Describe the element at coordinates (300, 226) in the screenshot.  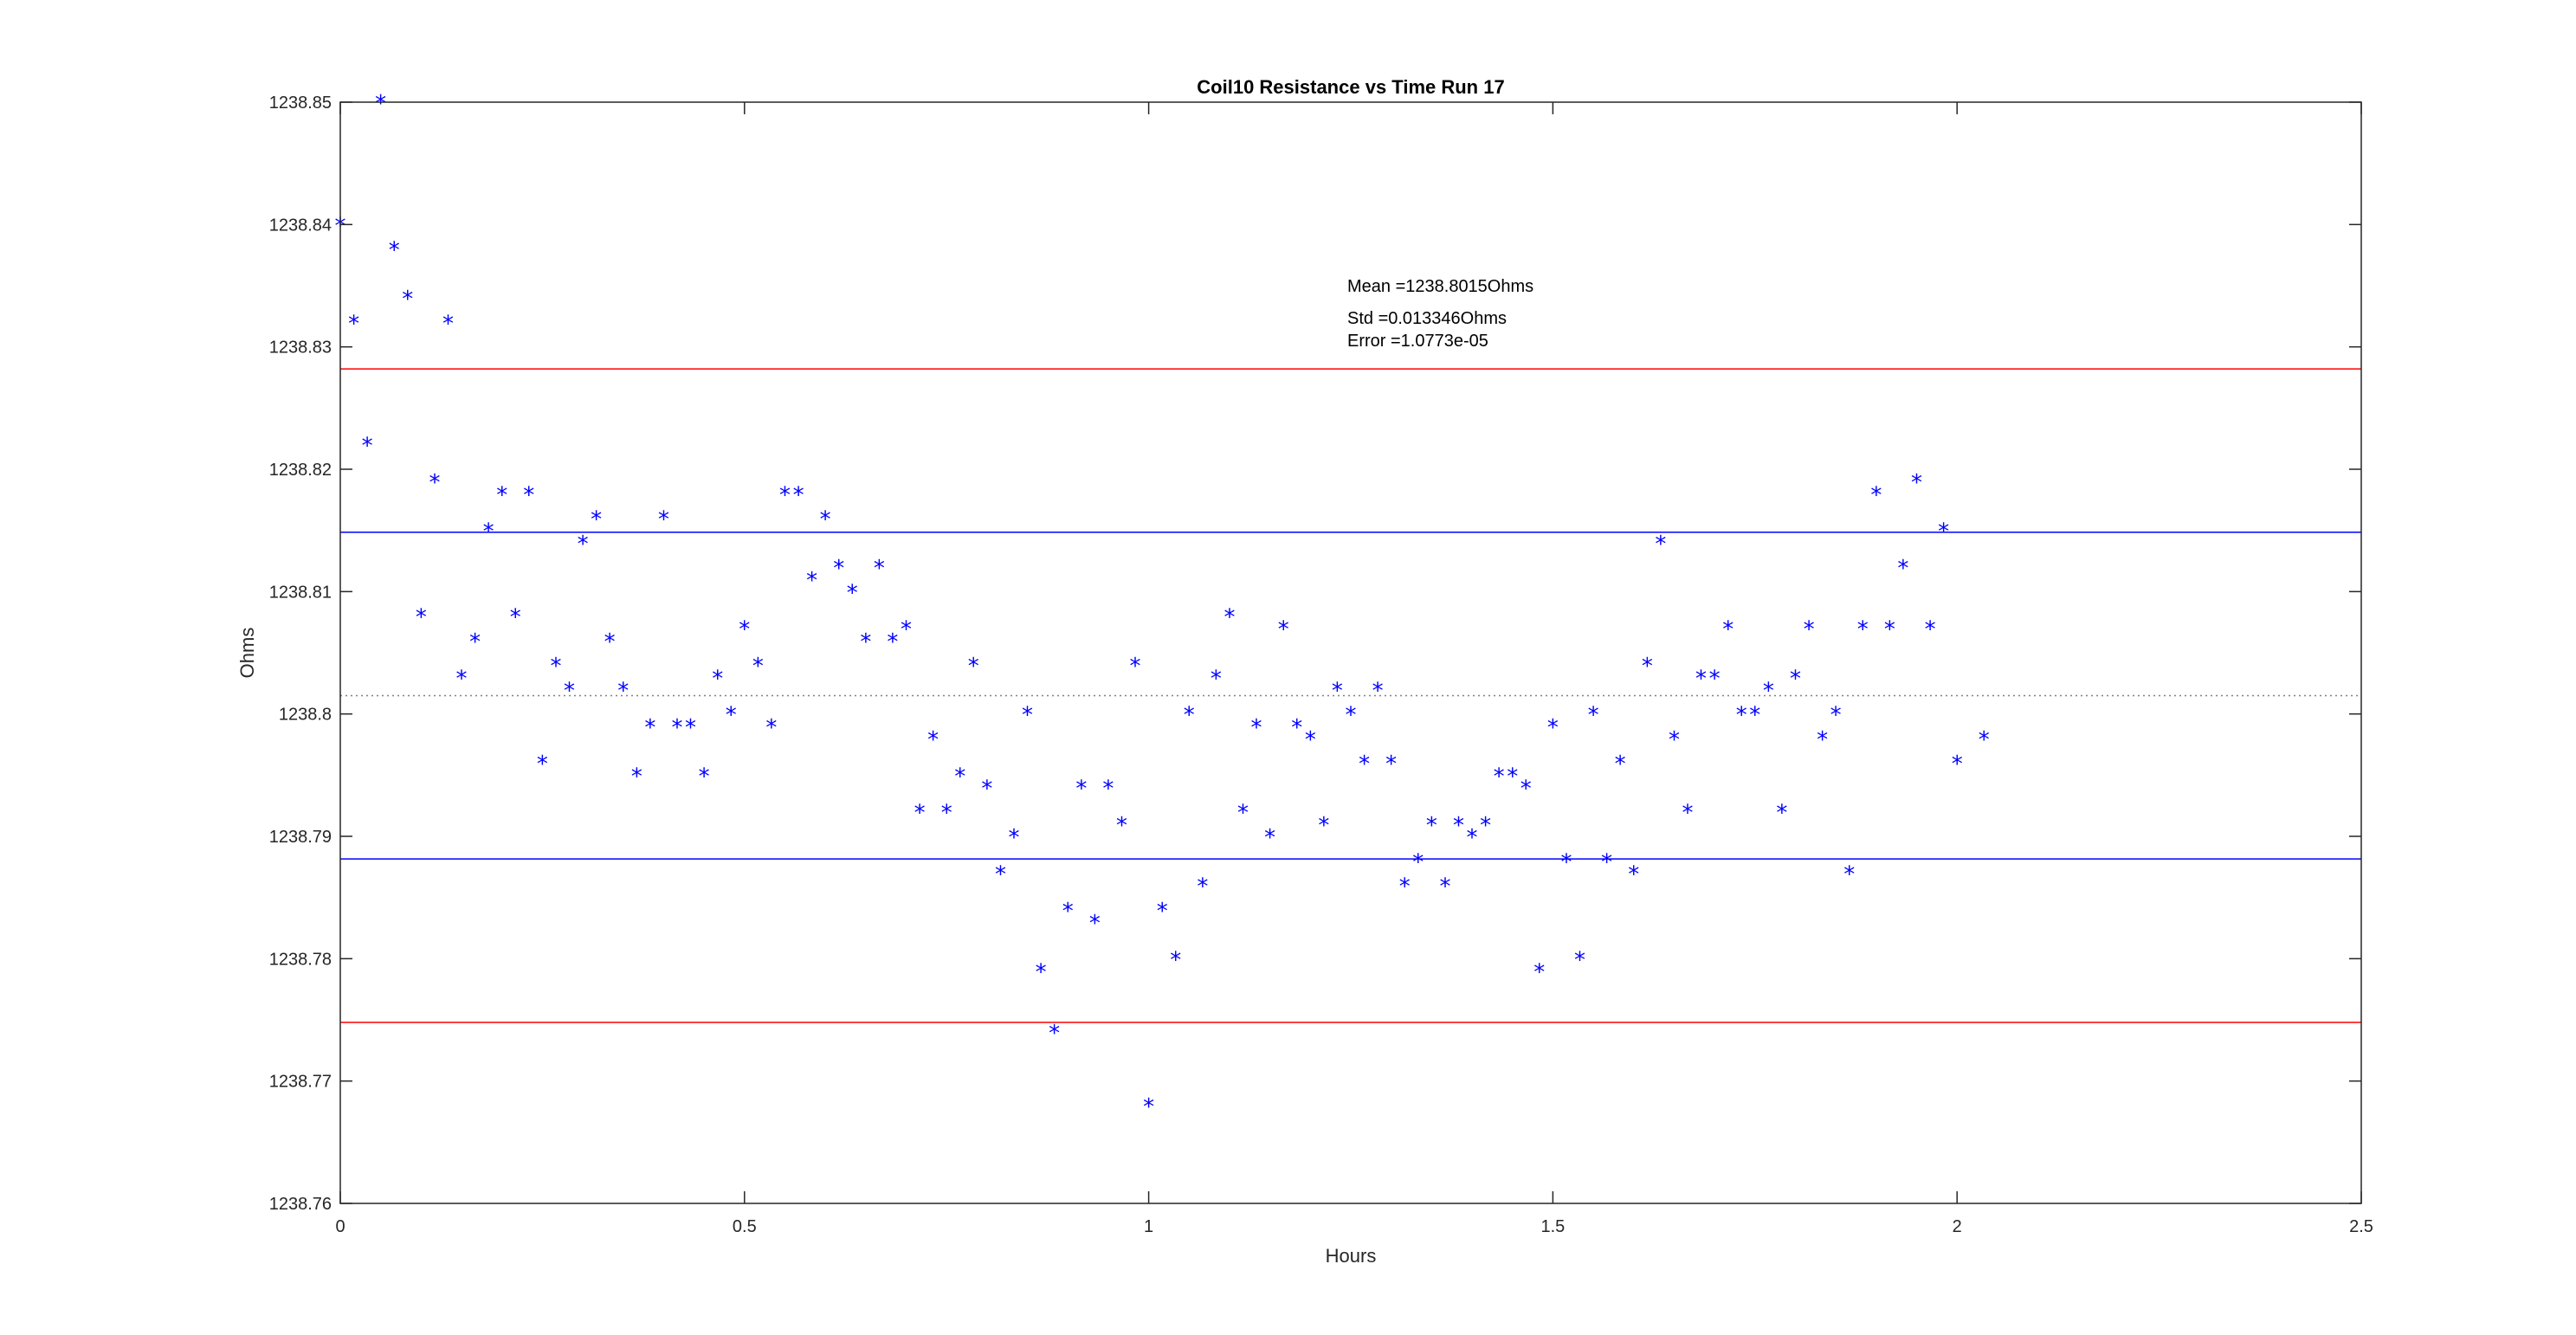
I see `y-tick-label: 1238.84` at that location.